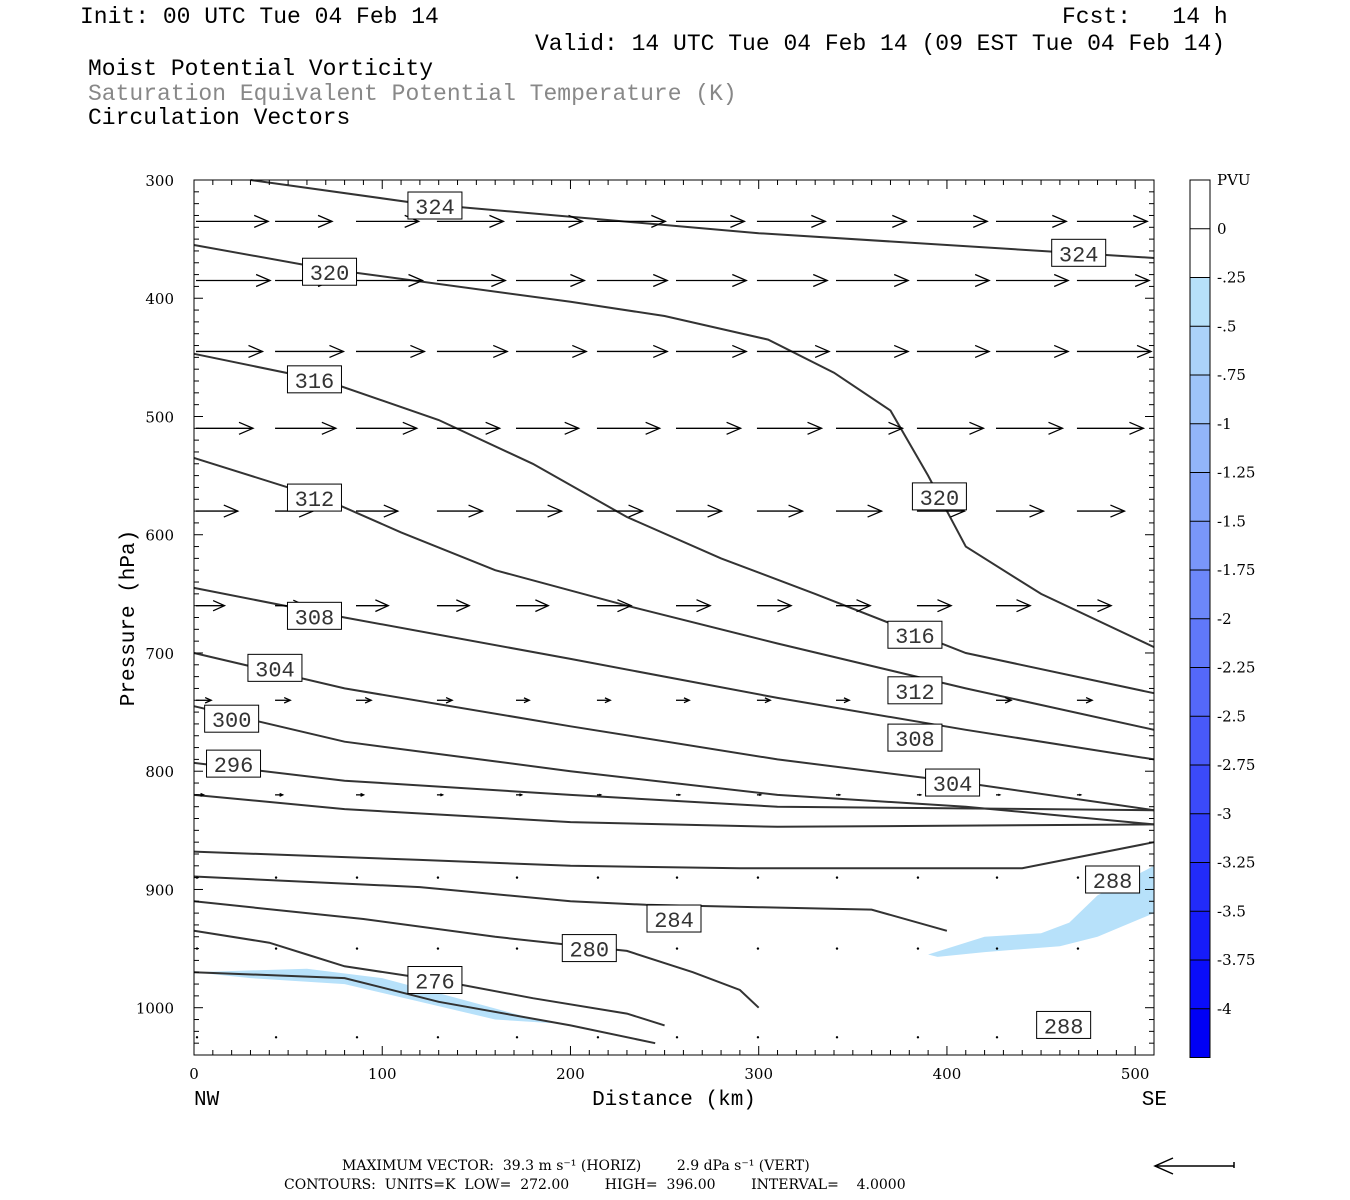 This screenshot has height=1200, width=1350. Describe the element at coordinates (570, 1074) in the screenshot. I see `x-tick-label: 200` at that location.